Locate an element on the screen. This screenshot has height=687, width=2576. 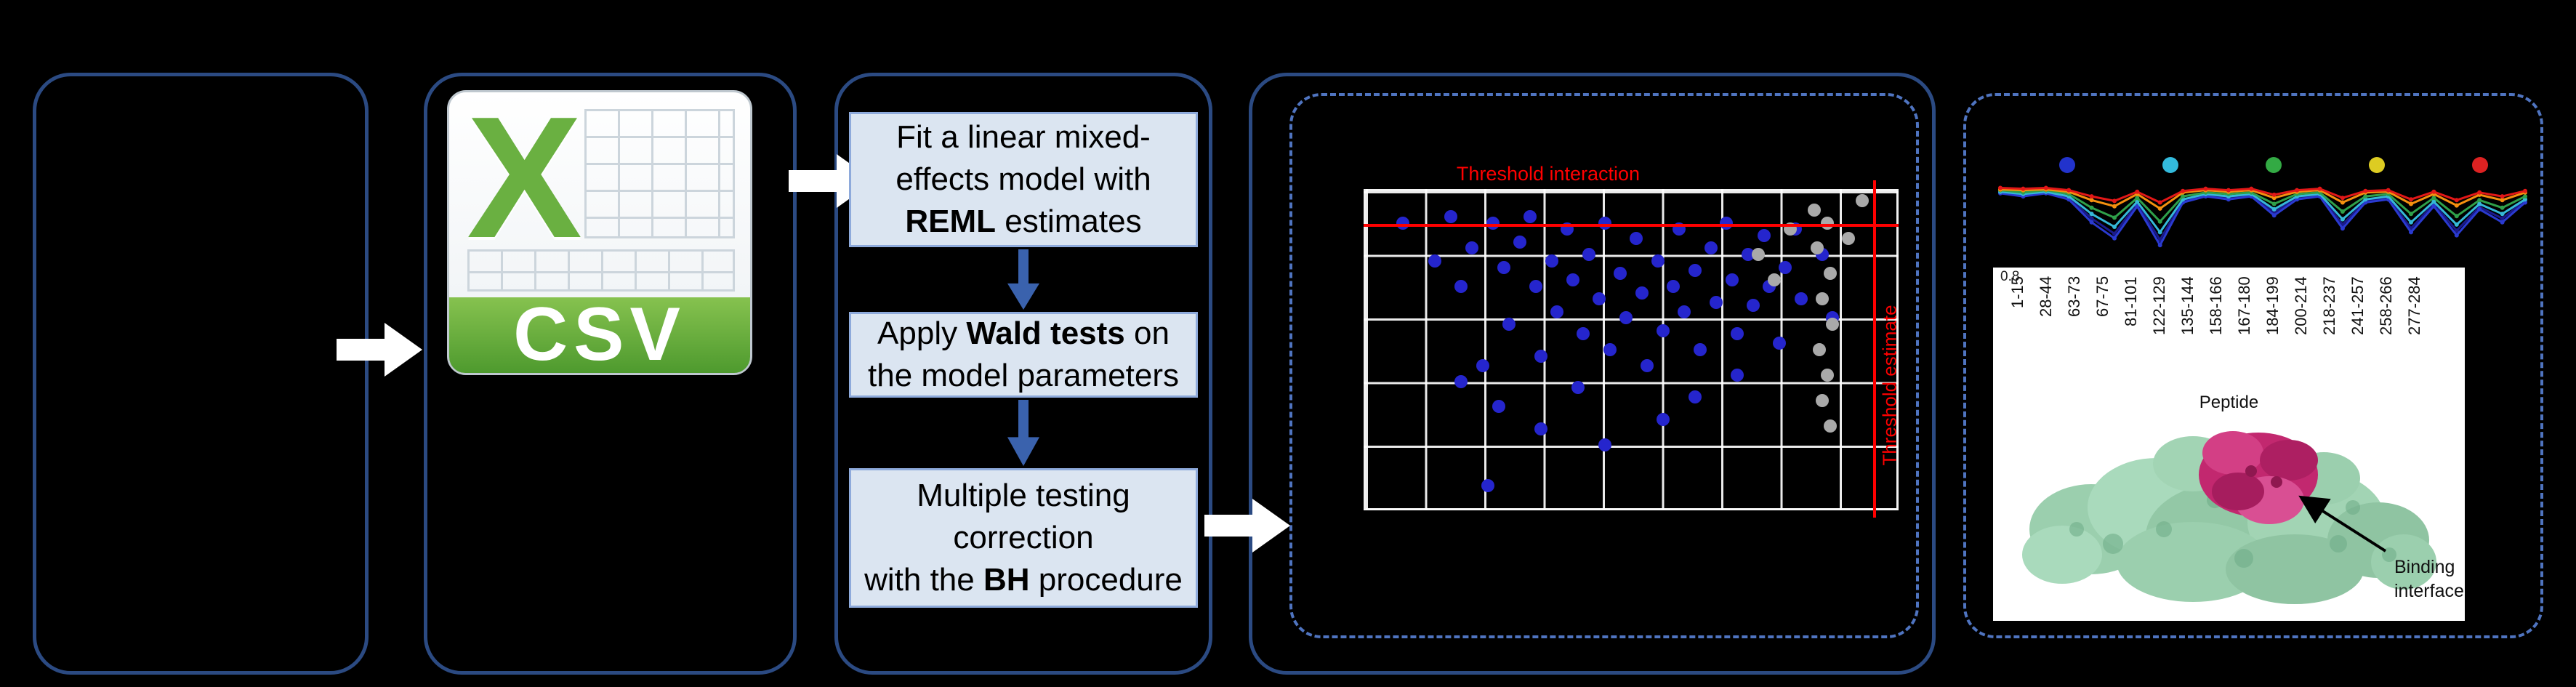
threshold-estimate-label: Threshold estimate is located at coordinates (1889, 385).